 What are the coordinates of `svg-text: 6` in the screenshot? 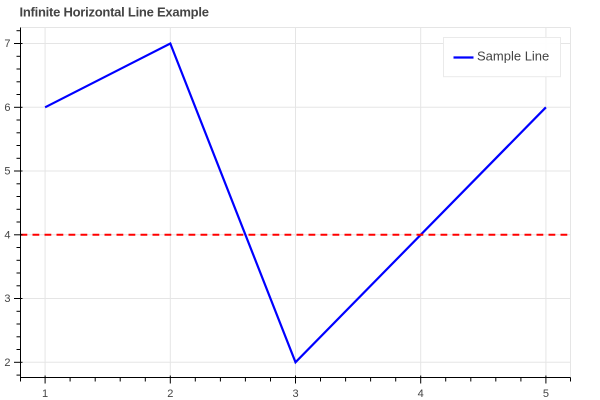 It's located at (7, 108).